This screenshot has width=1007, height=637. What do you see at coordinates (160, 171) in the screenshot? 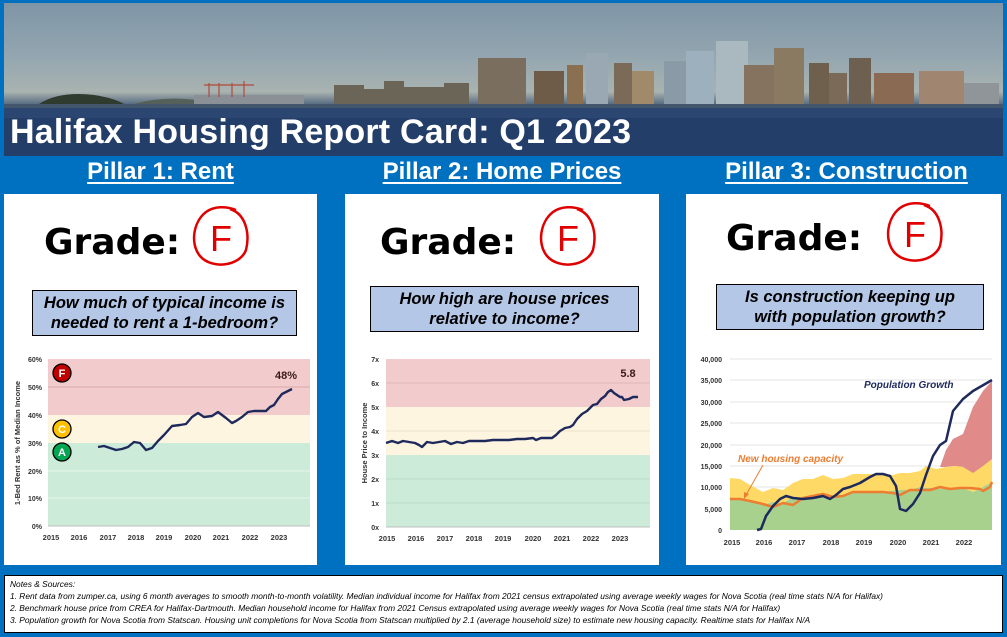
I see `pillar-1-title: Pillar 1: Rent` at bounding box center [160, 171].